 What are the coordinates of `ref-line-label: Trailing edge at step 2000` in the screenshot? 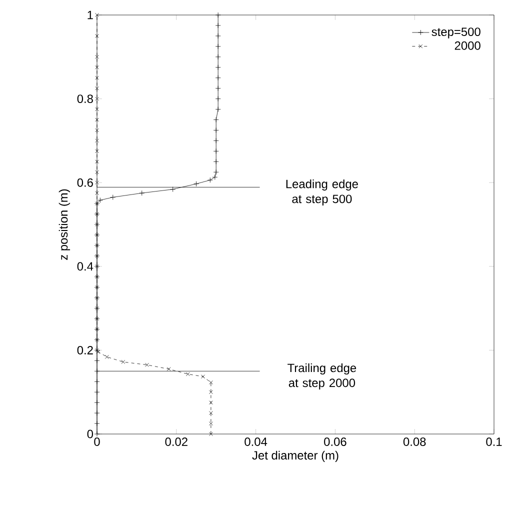 It's located at (322, 376).